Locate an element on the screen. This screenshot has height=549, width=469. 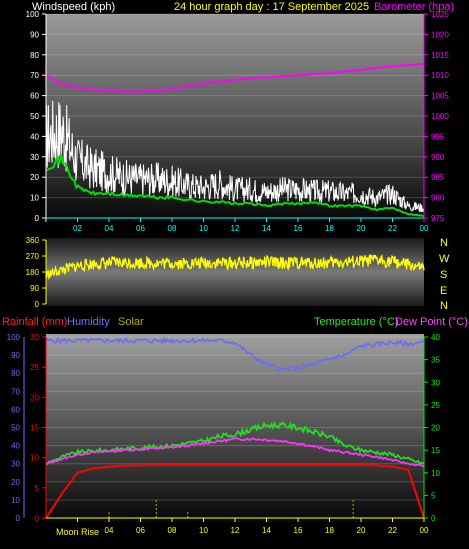
x-tick-label: 20 is located at coordinates (361, 228).